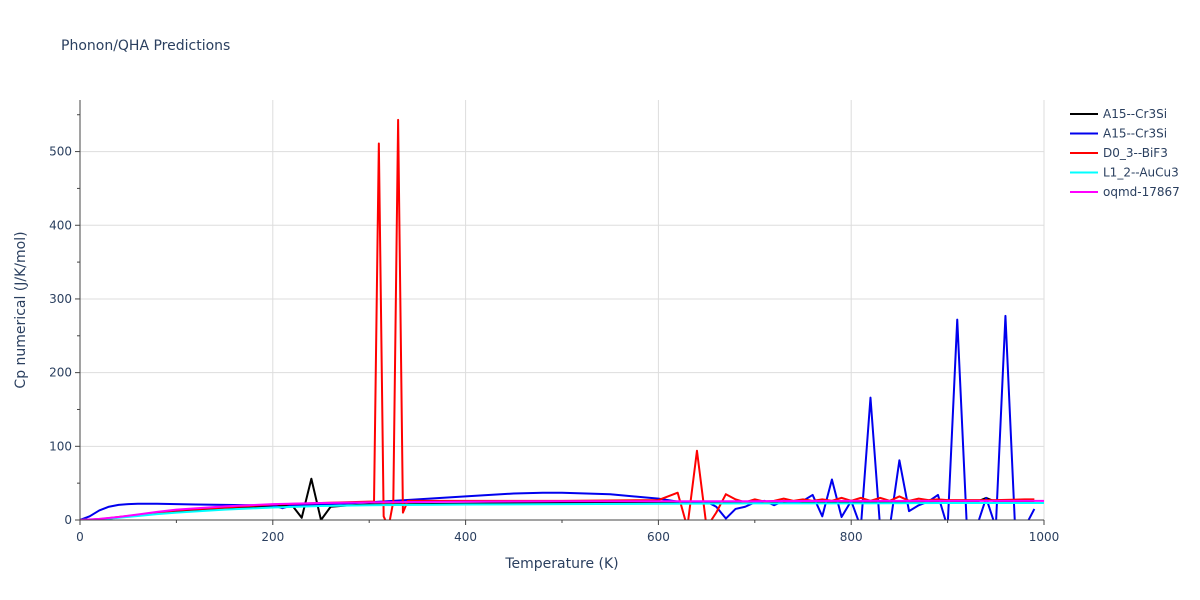 This screenshot has width=1200, height=600. I want to click on x-tick-label: 600, so click(658, 537).